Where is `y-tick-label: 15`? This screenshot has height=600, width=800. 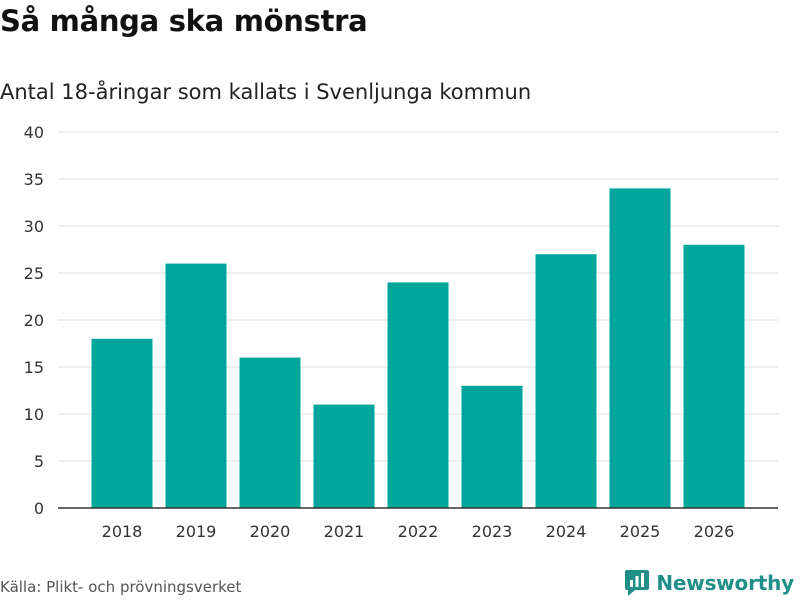
y-tick-label: 15 is located at coordinates (34, 367).